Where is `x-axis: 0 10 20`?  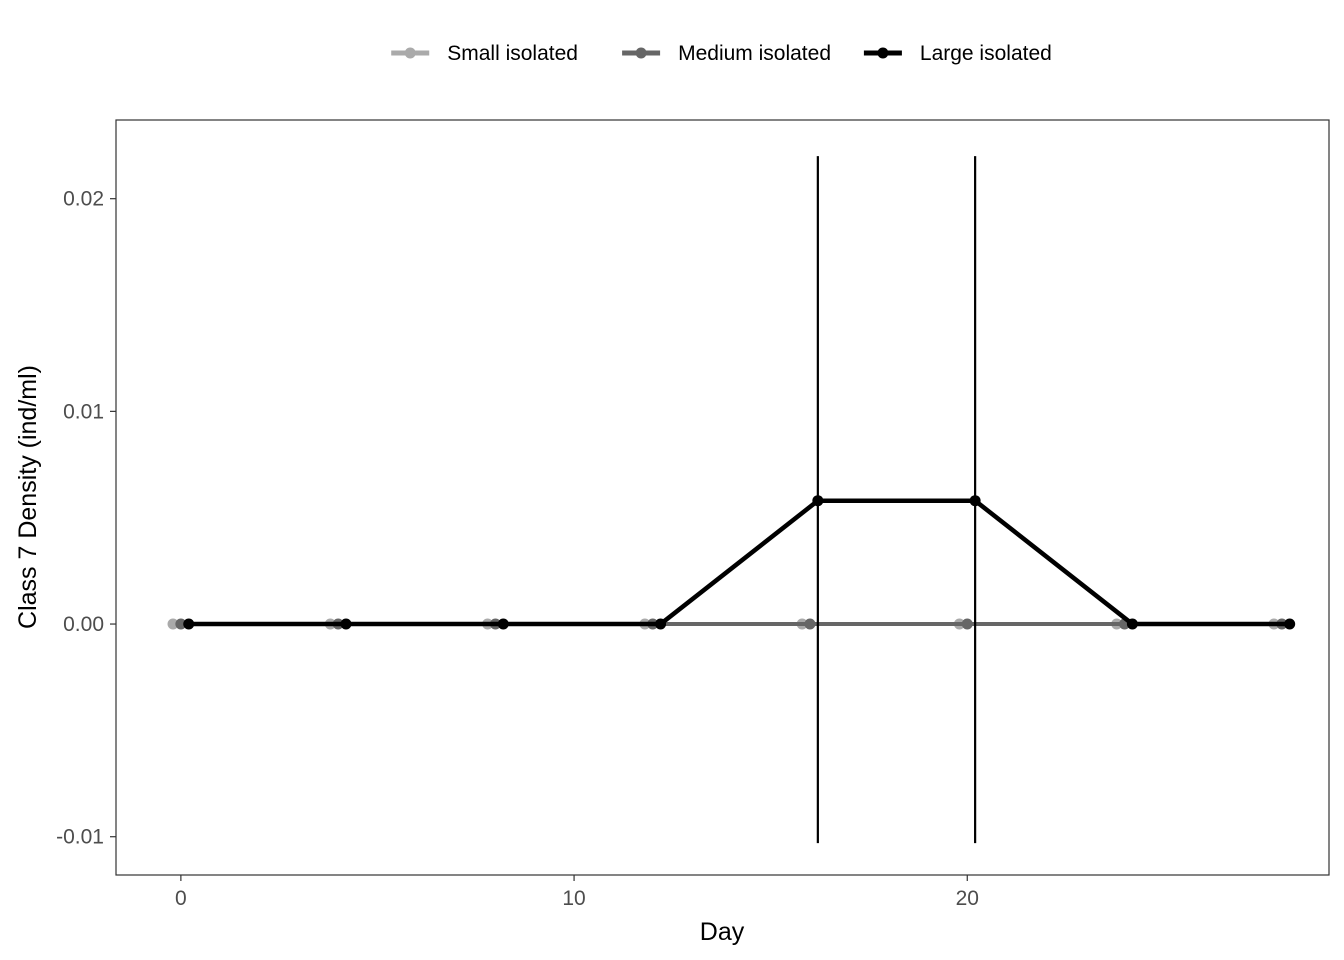 x-axis: 0 10 20 is located at coordinates (577, 892).